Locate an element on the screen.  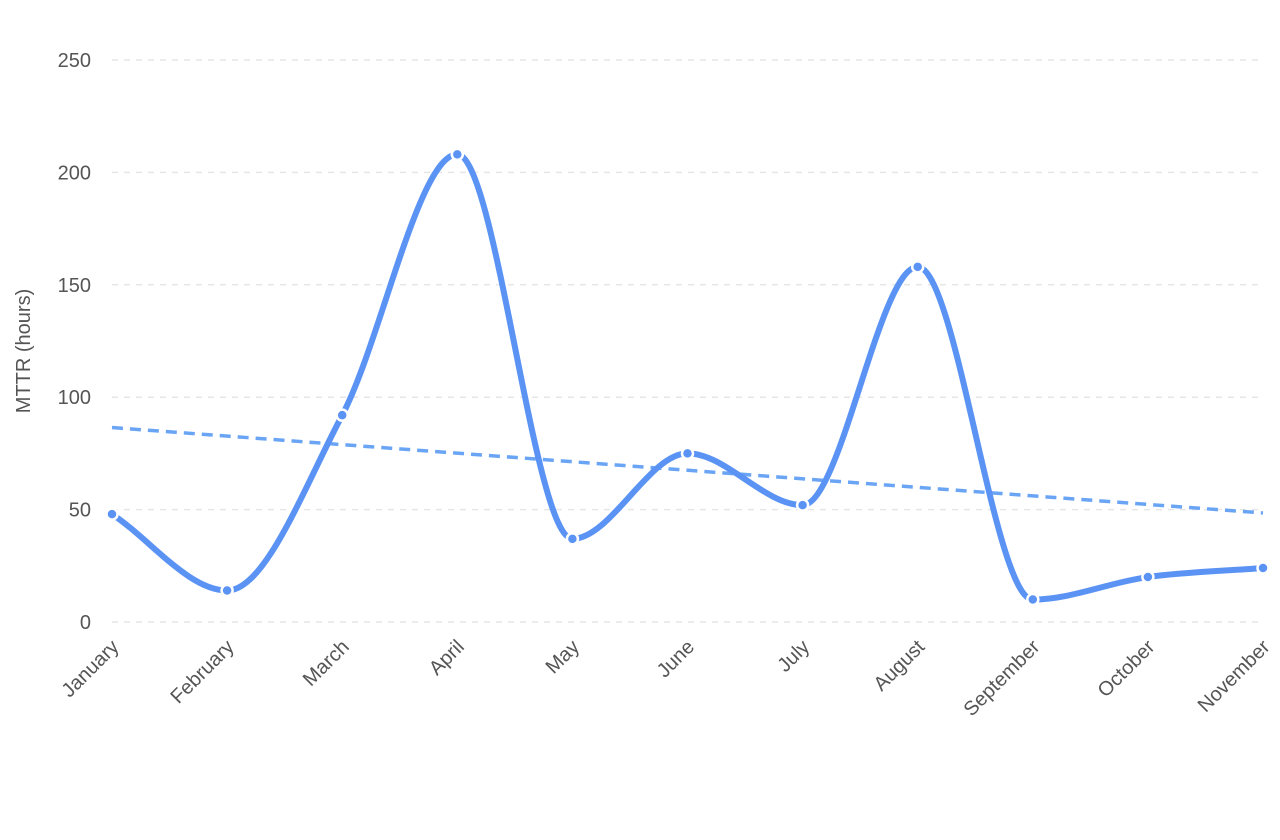
data-point-may is located at coordinates (572, 539).